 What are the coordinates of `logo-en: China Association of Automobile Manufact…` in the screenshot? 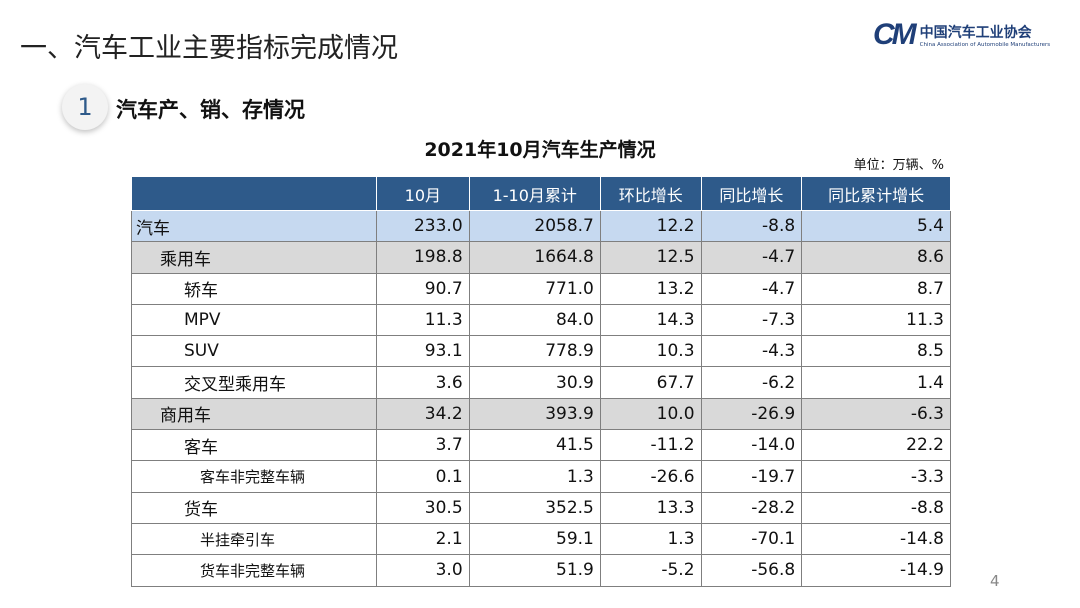 It's located at (985, 45).